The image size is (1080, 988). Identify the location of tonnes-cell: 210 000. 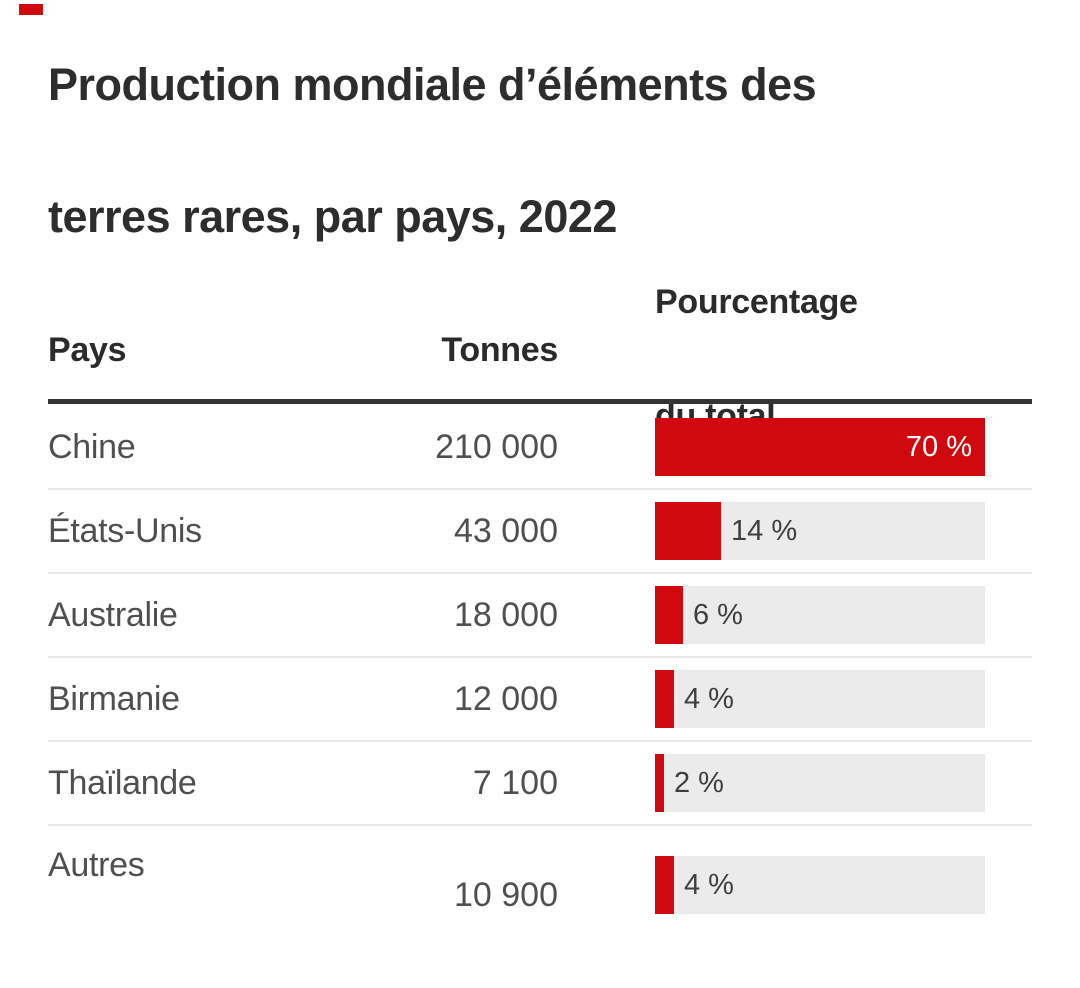
(496, 446).